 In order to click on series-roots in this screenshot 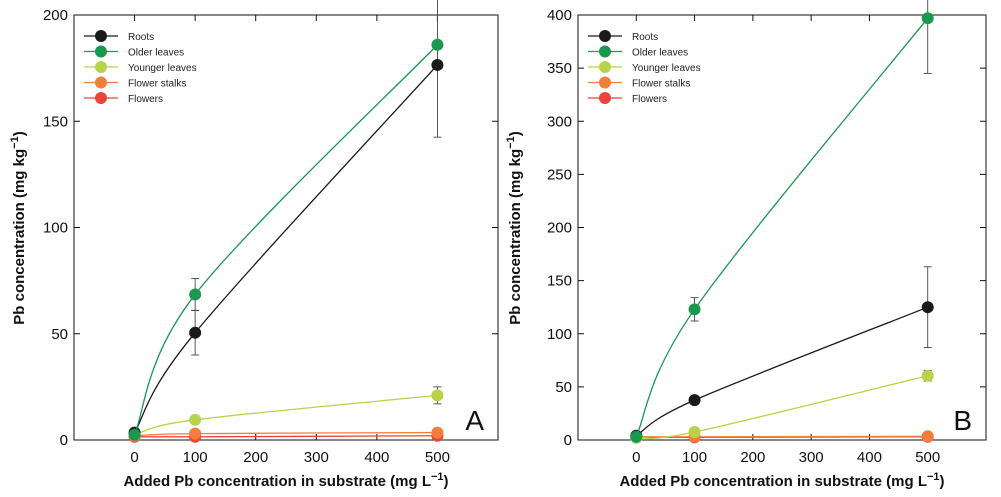, I will do `click(782, 354)`.